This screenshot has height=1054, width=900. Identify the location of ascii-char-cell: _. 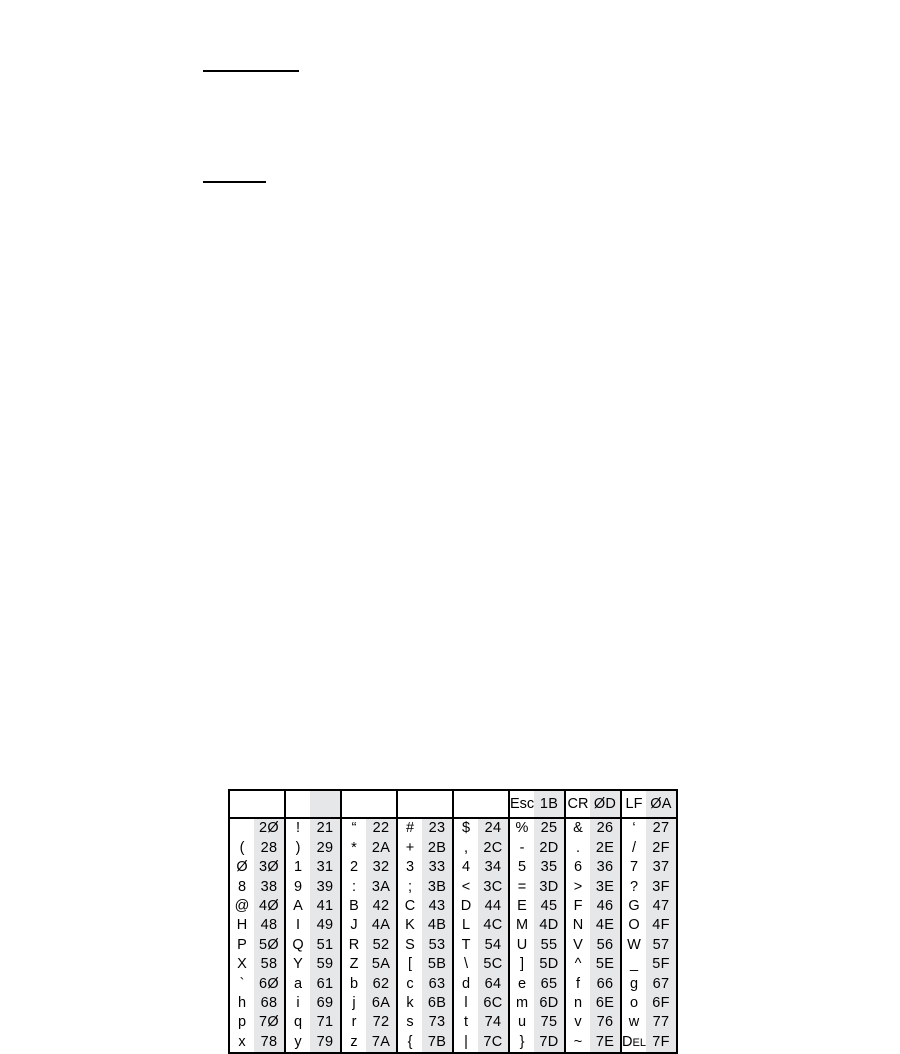
(633, 964).